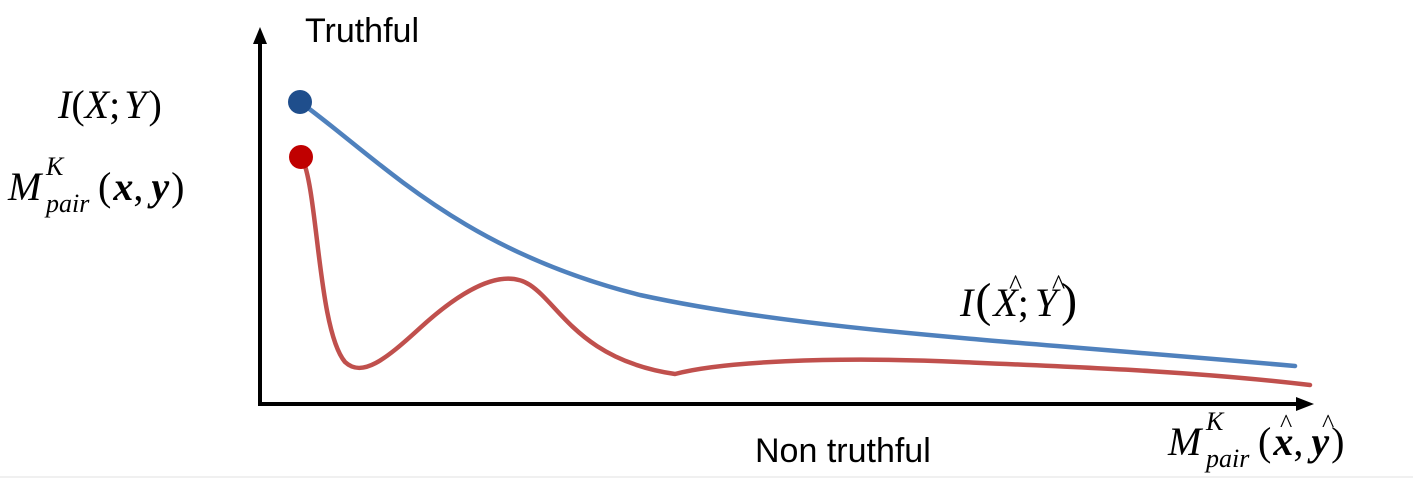 Image resolution: width=1413 pixels, height=478 pixels. Describe the element at coordinates (300, 102) in the screenshot. I see `blue-marker-dot` at that location.